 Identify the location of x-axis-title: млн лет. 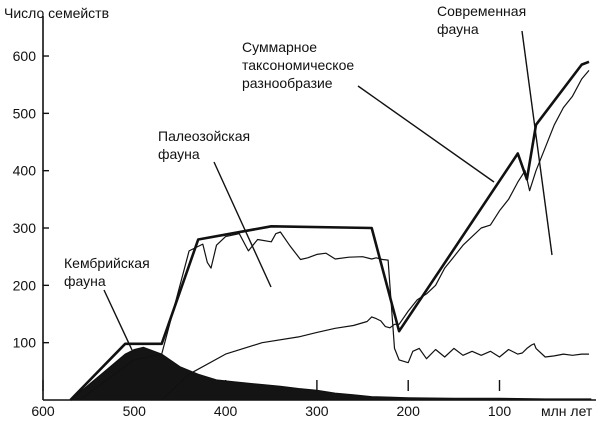
(567, 411).